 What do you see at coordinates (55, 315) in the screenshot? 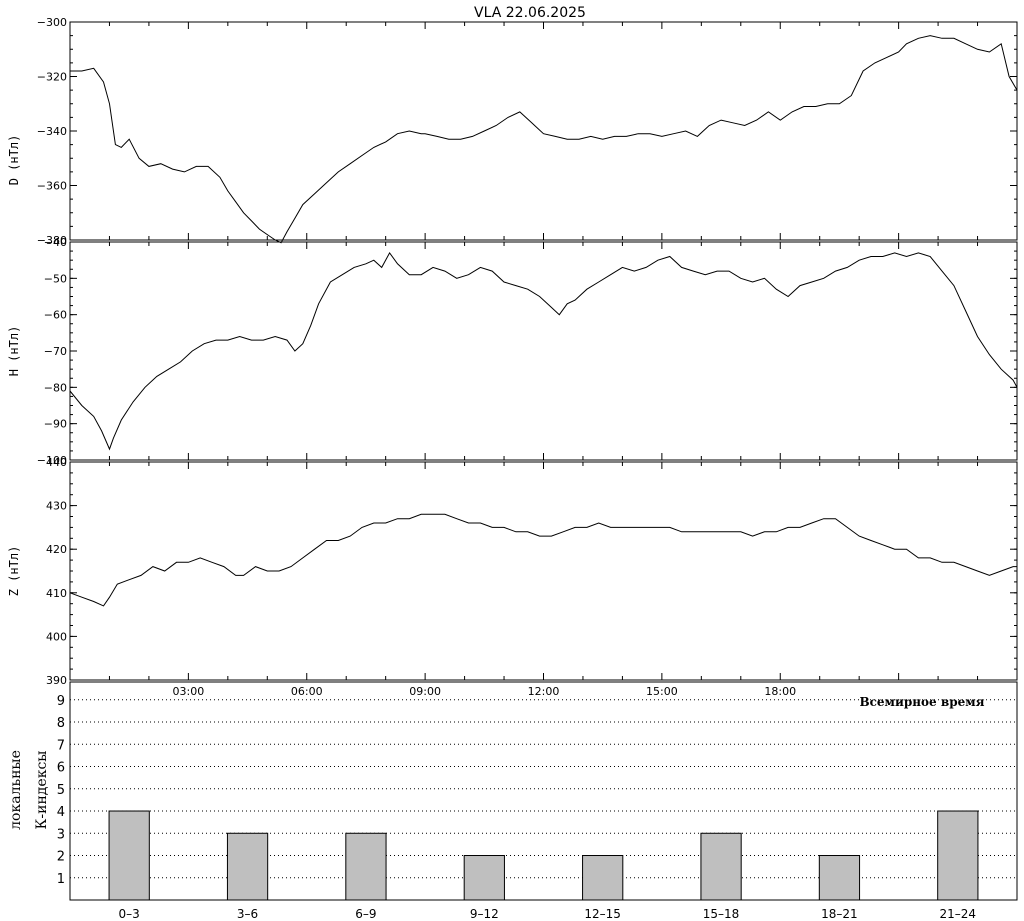
I see `y-tick-label: −60` at bounding box center [55, 315].